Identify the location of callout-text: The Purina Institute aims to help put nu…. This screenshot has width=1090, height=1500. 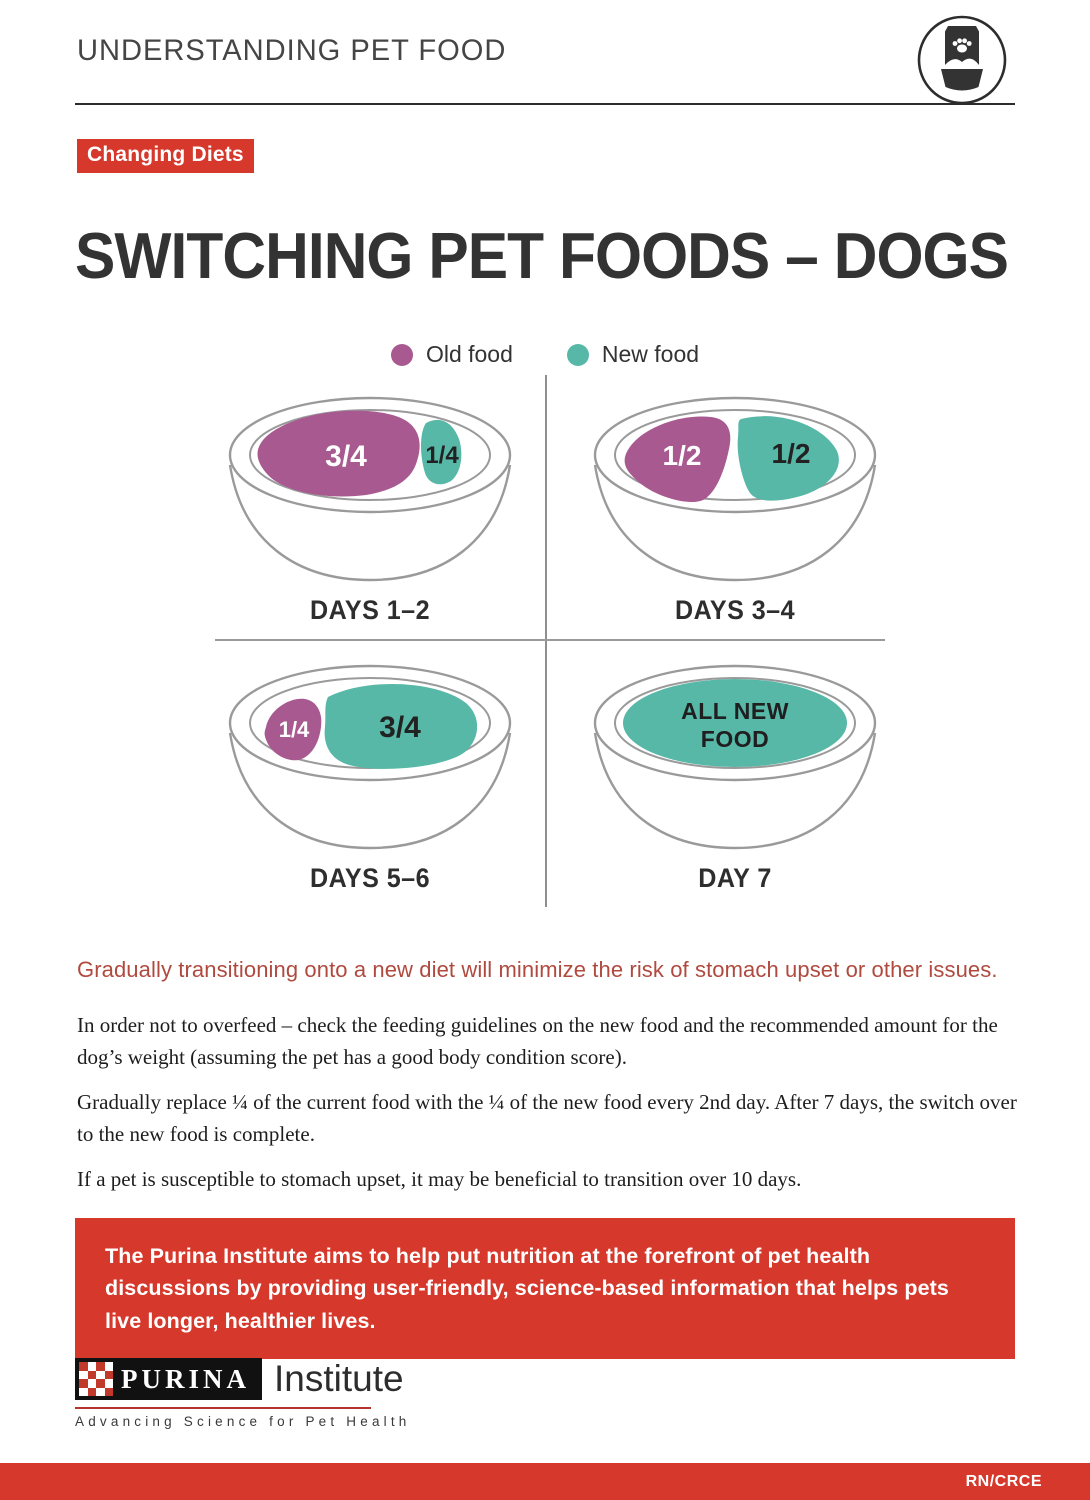
(527, 1288).